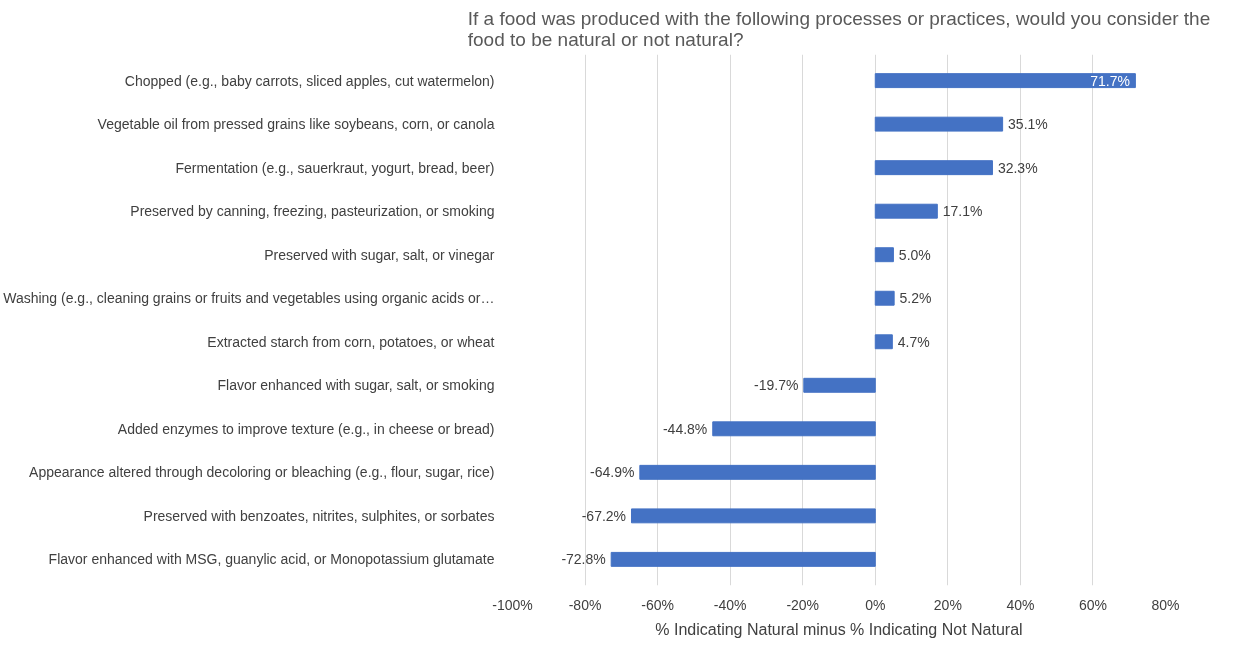  What do you see at coordinates (839, 629) in the screenshot?
I see `x-axis-title: % Indicating Natural minus % Indicating Not Natural` at bounding box center [839, 629].